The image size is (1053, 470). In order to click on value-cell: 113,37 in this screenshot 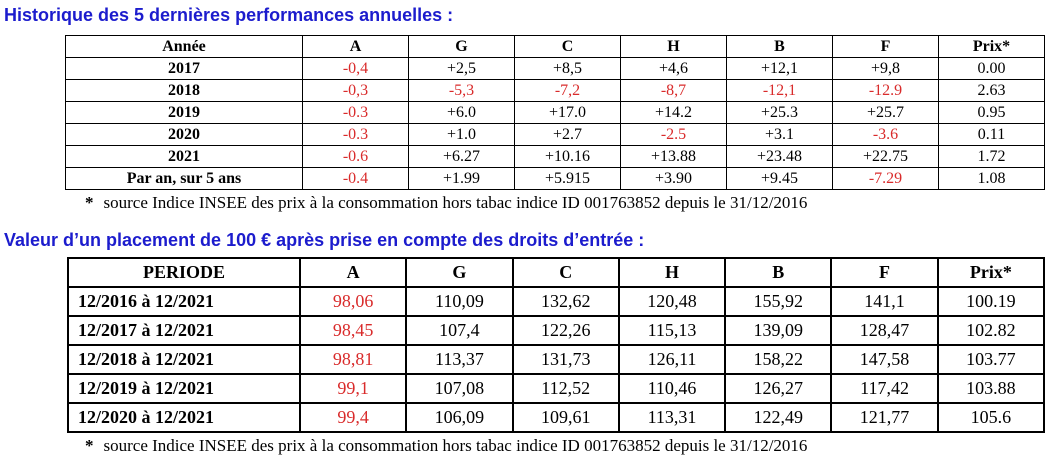, I will do `click(459, 359)`.